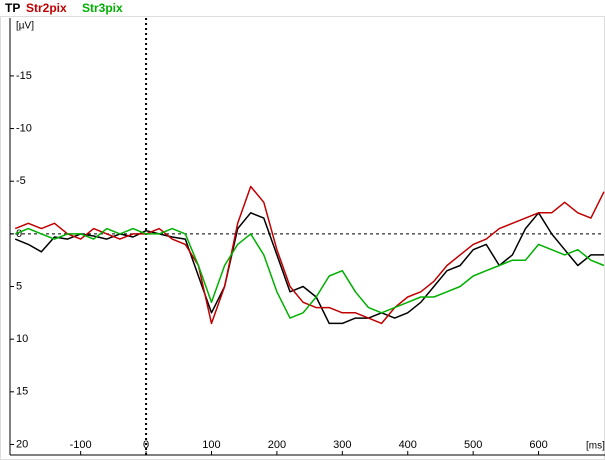 This screenshot has height=460, width=605. What do you see at coordinates (12, 8) in the screenshot?
I see `legend-entry: TP` at bounding box center [12, 8].